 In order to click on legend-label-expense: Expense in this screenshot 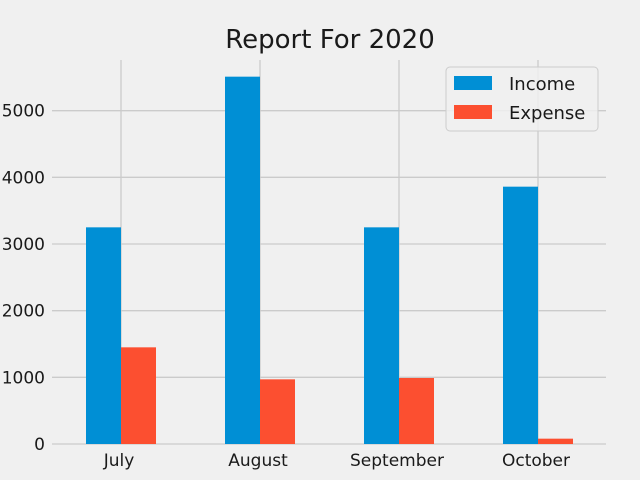, I will do `click(547, 113)`.